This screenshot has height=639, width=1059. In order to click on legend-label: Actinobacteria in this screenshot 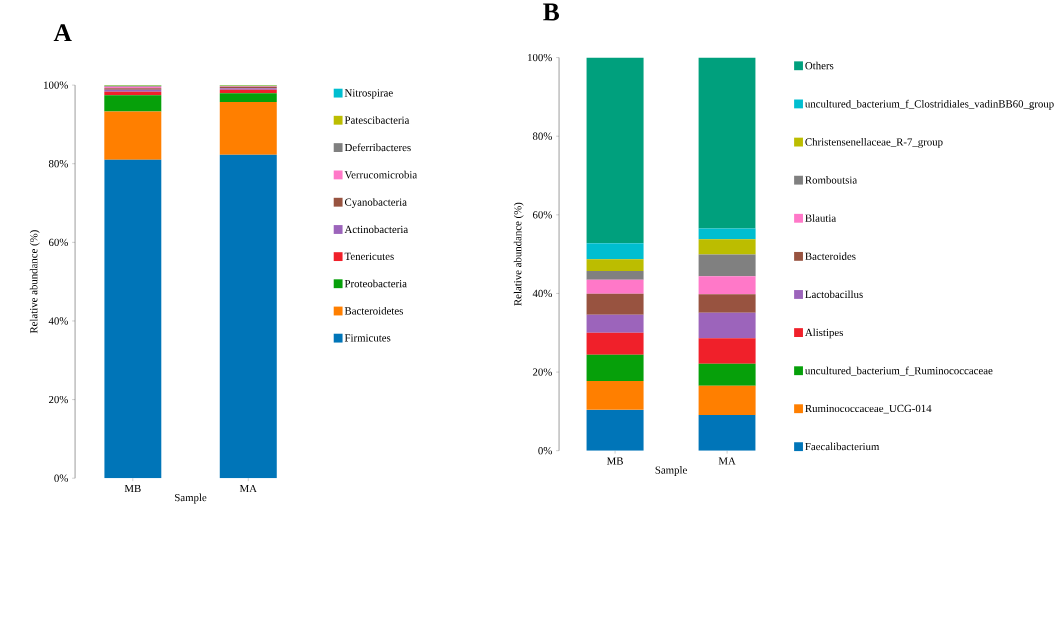, I will do `click(376, 229)`.